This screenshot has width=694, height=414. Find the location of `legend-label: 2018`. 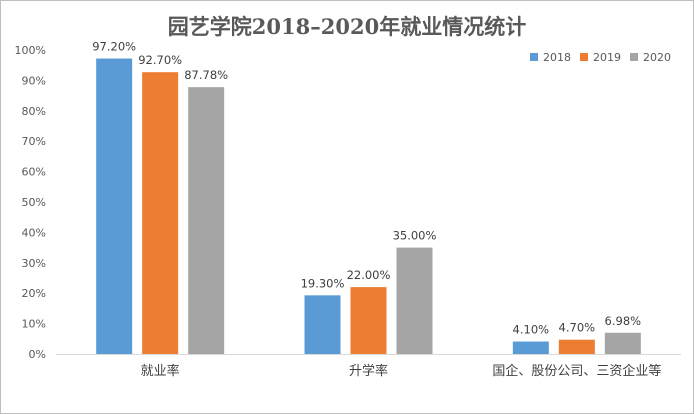

legend-label: 2018 is located at coordinates (557, 57).